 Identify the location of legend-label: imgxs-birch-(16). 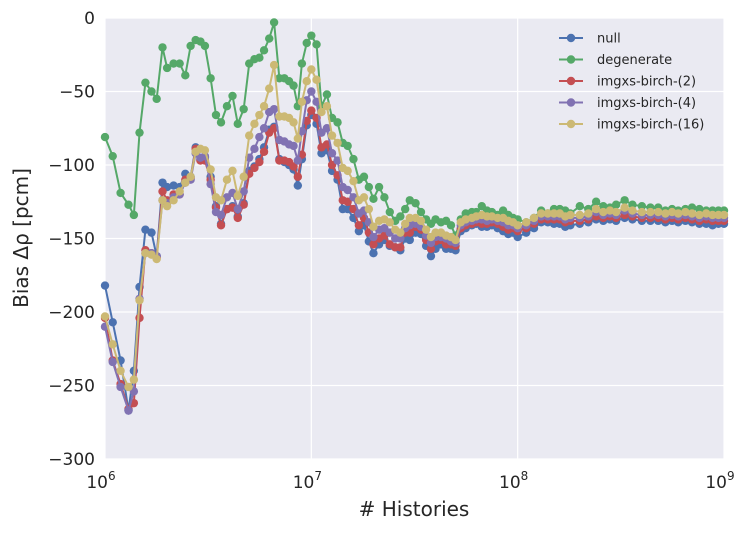
(650, 125).